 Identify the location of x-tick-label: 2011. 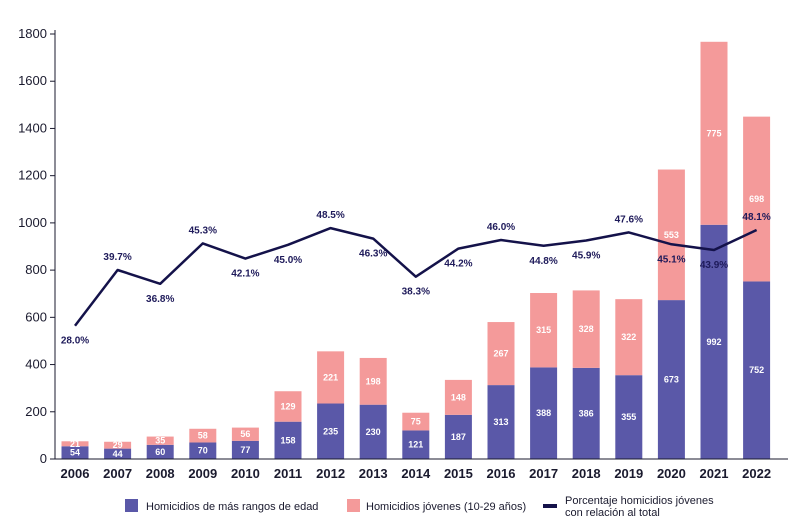
(288, 473).